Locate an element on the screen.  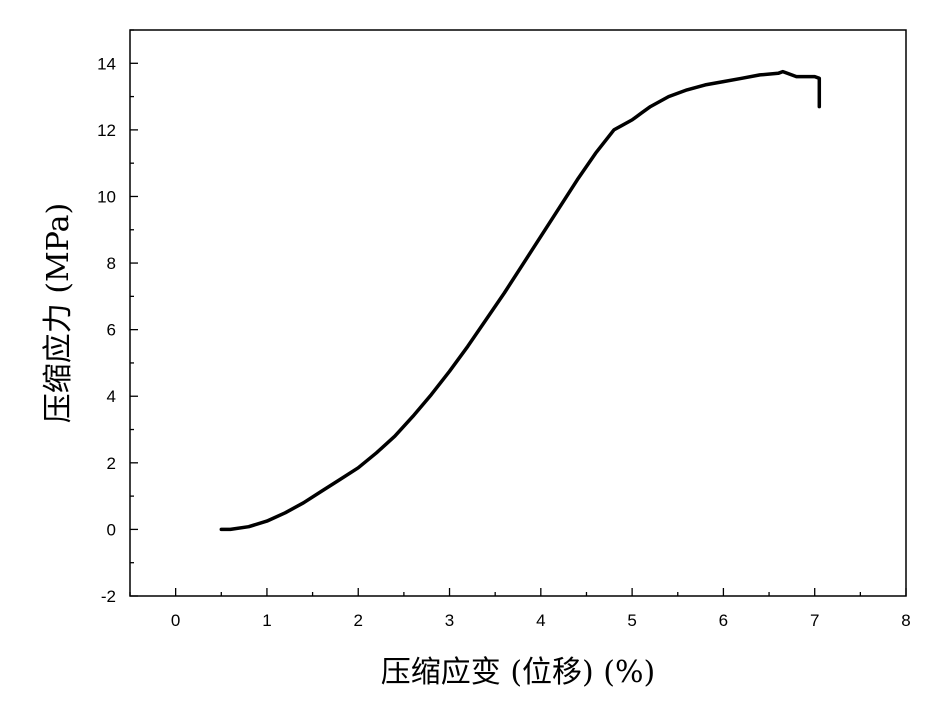
x-tick-label: 7 is located at coordinates (814, 620).